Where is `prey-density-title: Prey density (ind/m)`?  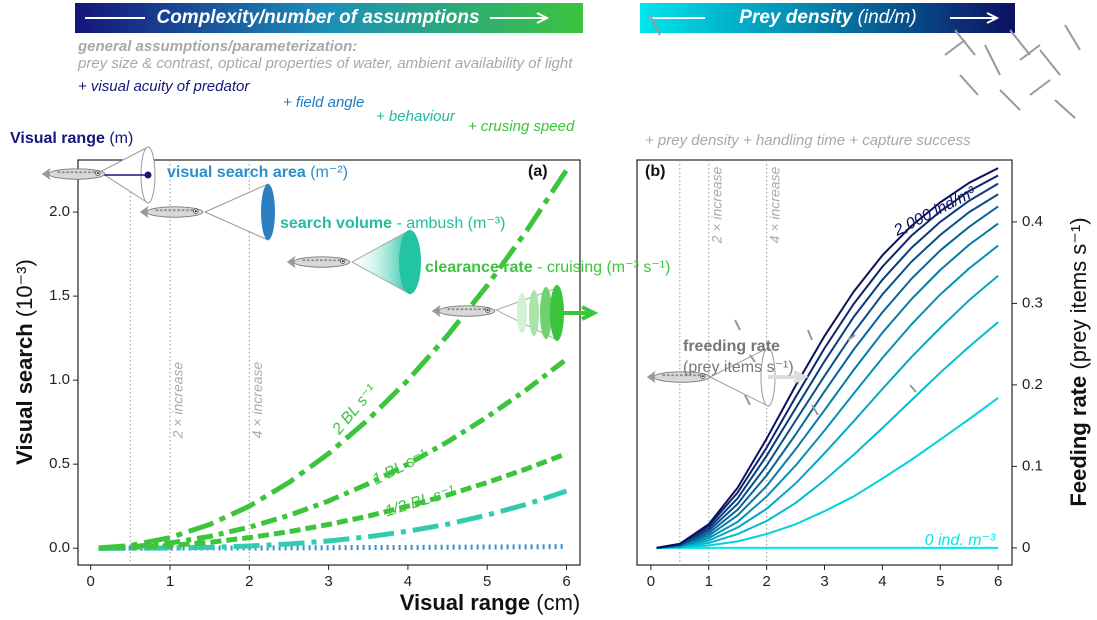
prey-density-title: Prey density (ind/m) is located at coordinates (827, 17).